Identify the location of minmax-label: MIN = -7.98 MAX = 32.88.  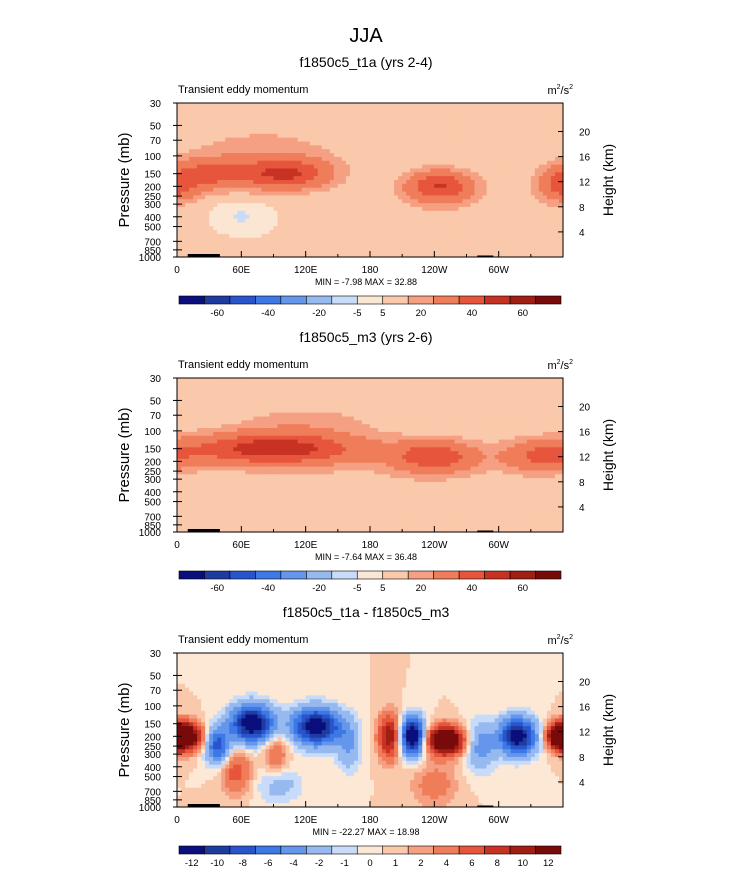
(366, 282).